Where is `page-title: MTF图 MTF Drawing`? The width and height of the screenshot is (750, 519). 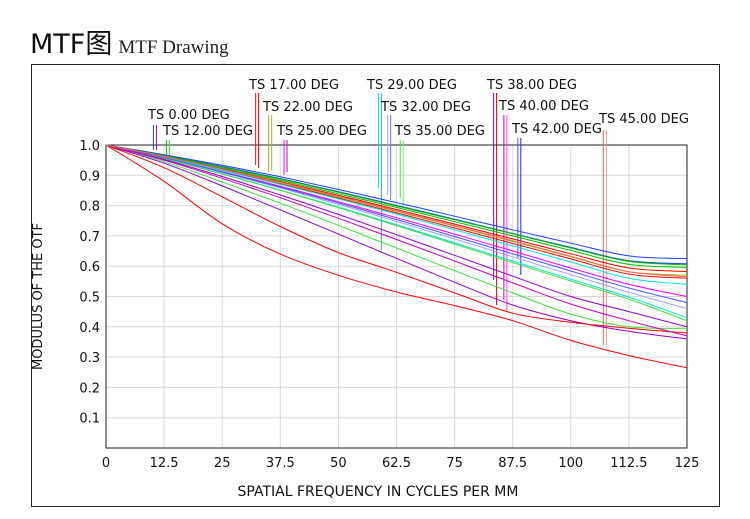 page-title: MTF图 MTF Drawing is located at coordinates (129, 41).